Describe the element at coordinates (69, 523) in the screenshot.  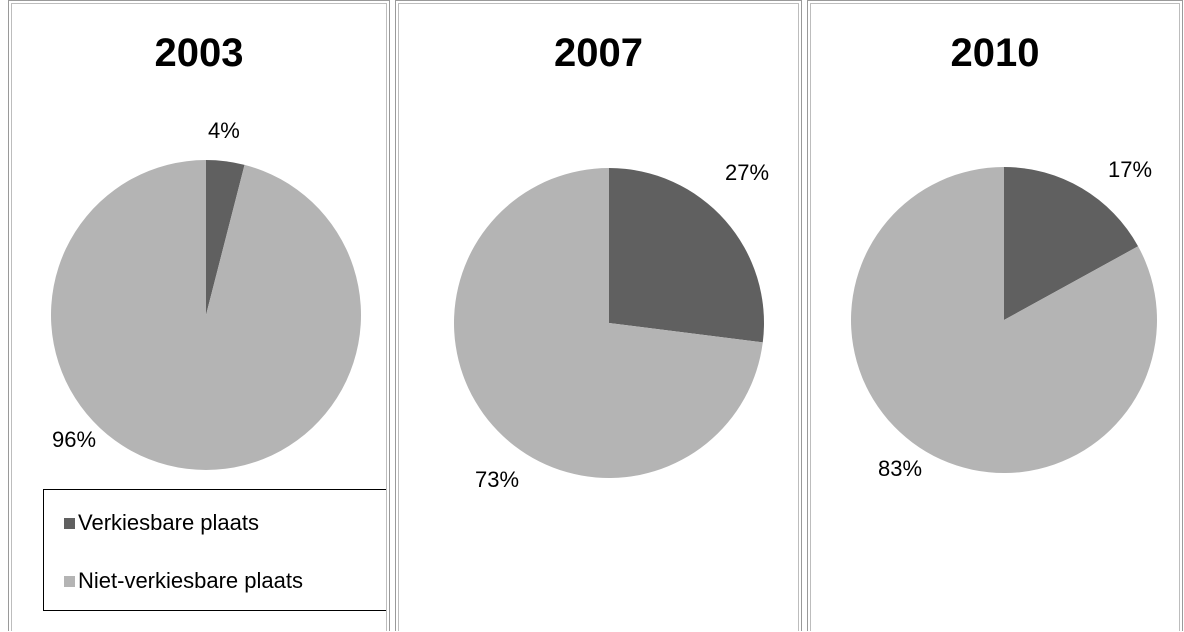
I see `legend-swatch-verkiesbare` at that location.